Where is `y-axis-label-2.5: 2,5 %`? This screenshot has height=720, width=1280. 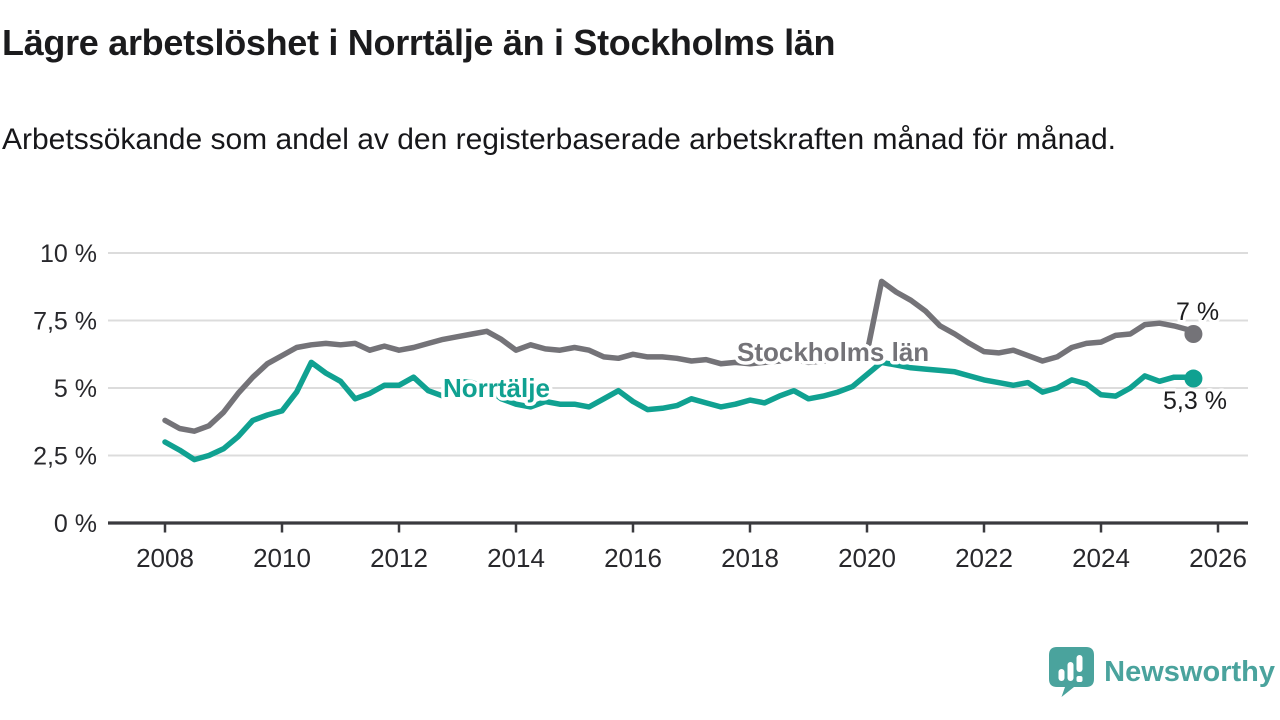
y-axis-label-2.5: 2,5 % is located at coordinates (65, 457).